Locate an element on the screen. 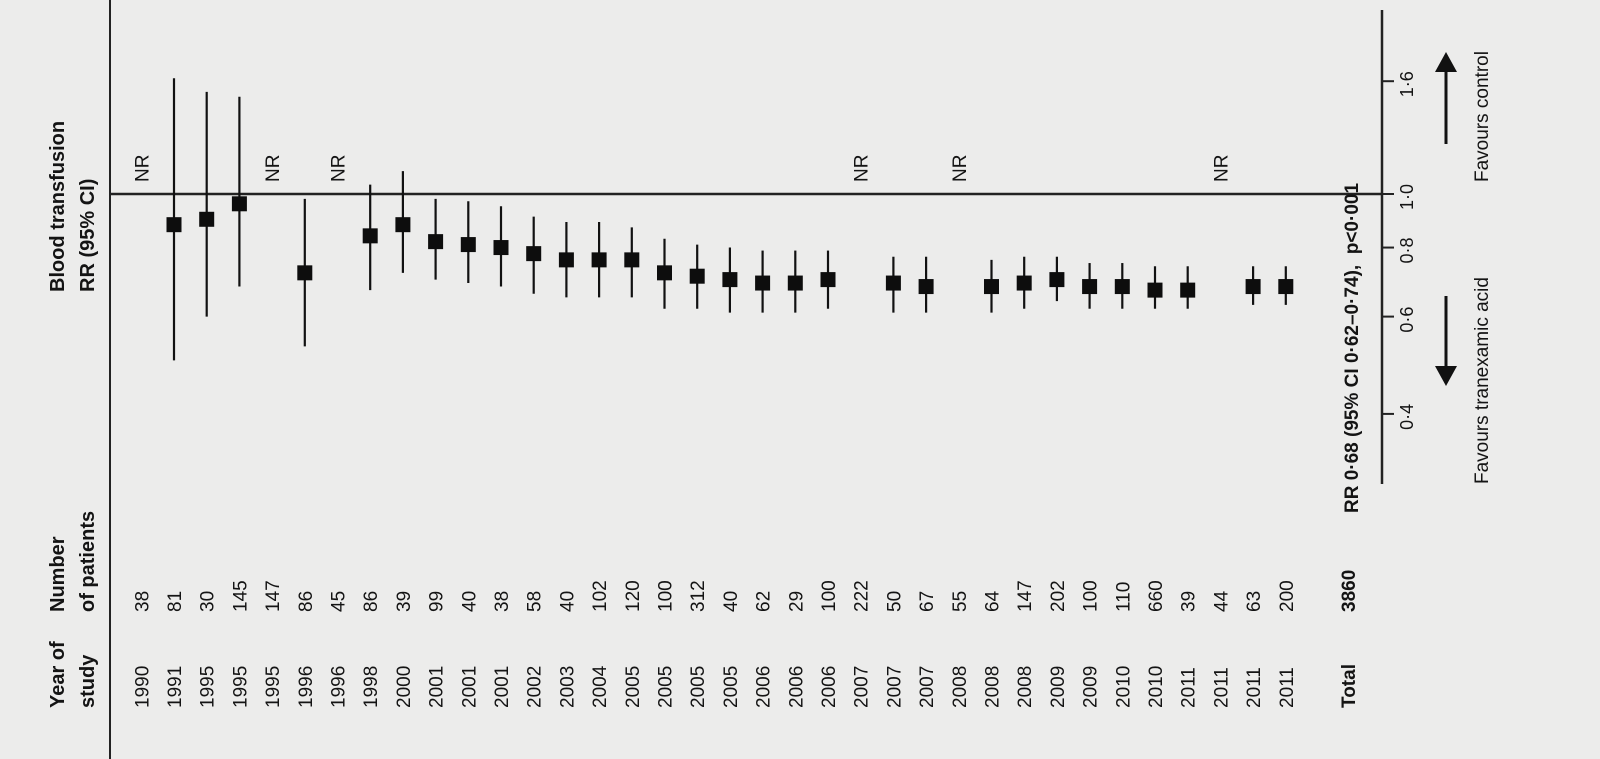 This screenshot has height=759, width=1600. total-label: Total is located at coordinates (1349, 686).